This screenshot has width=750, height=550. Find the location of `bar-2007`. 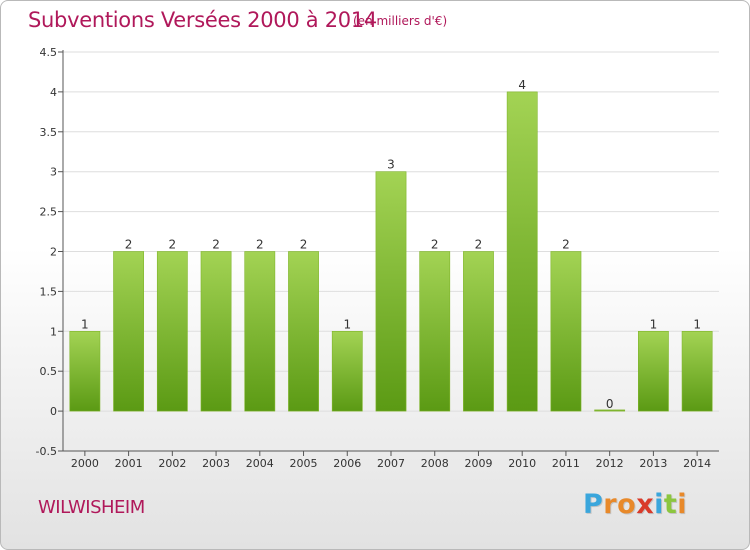

bar-2007 is located at coordinates (391, 291).